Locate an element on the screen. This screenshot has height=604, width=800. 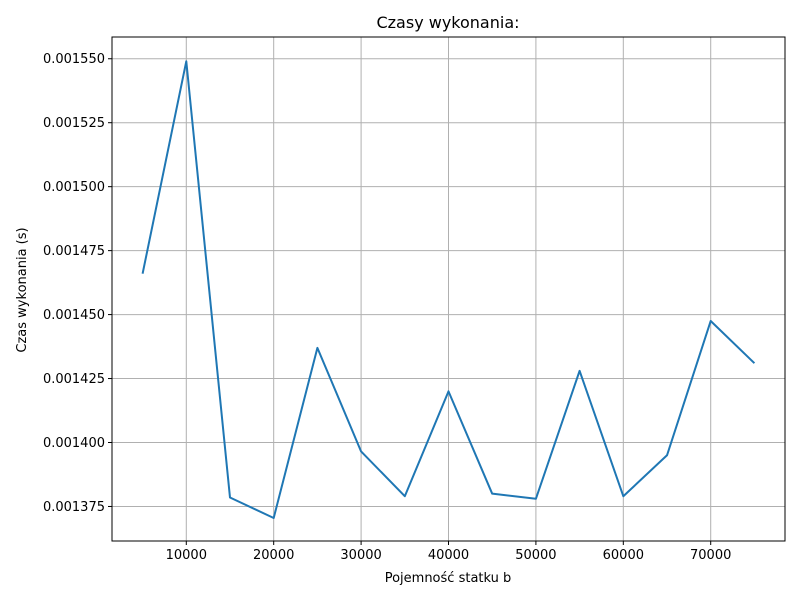
x-tick-label: 30000 is located at coordinates (360, 555).